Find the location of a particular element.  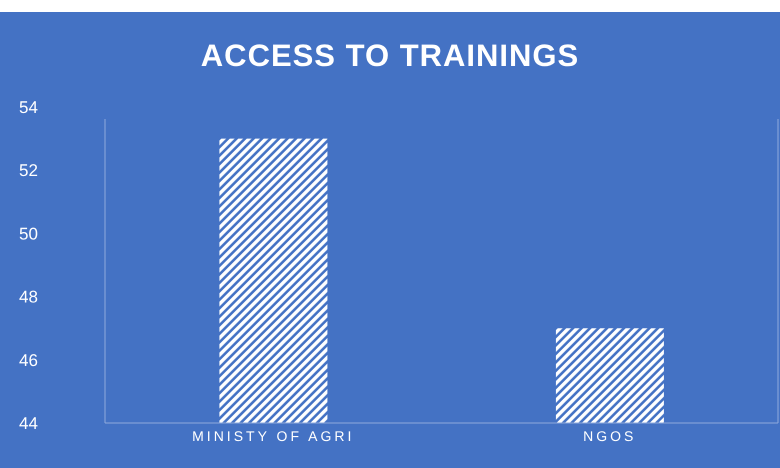

x-tick-label: NGOS is located at coordinates (609, 436).